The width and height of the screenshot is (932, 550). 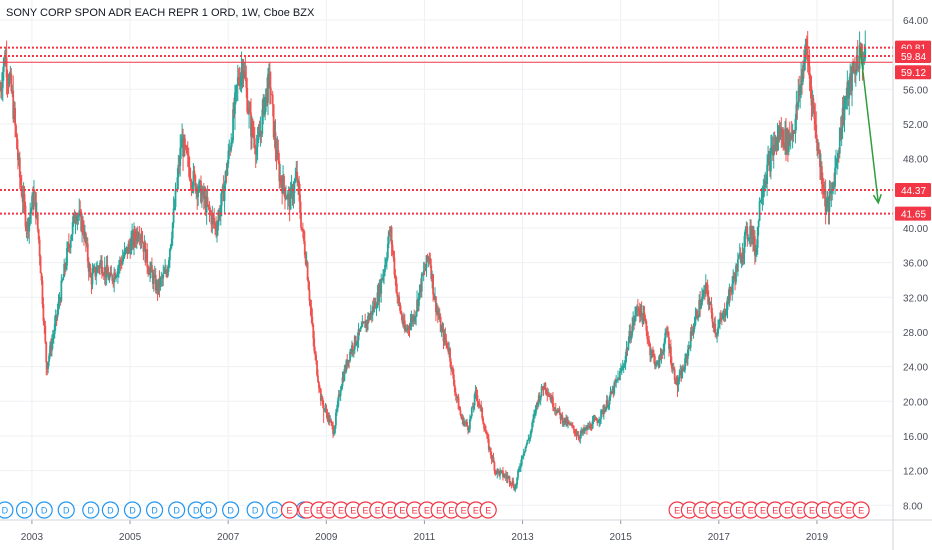 What do you see at coordinates (32, 537) in the screenshot?
I see `time-tick-label: 2003` at bounding box center [32, 537].